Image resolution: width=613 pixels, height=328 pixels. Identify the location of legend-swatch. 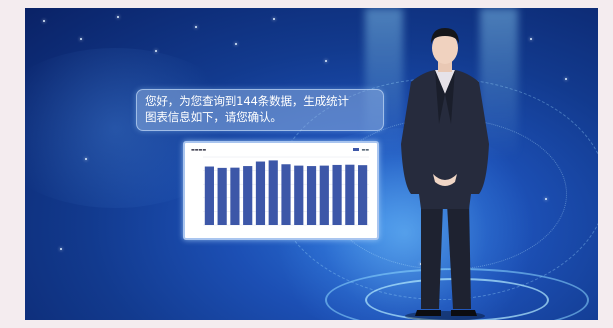
(356, 149).